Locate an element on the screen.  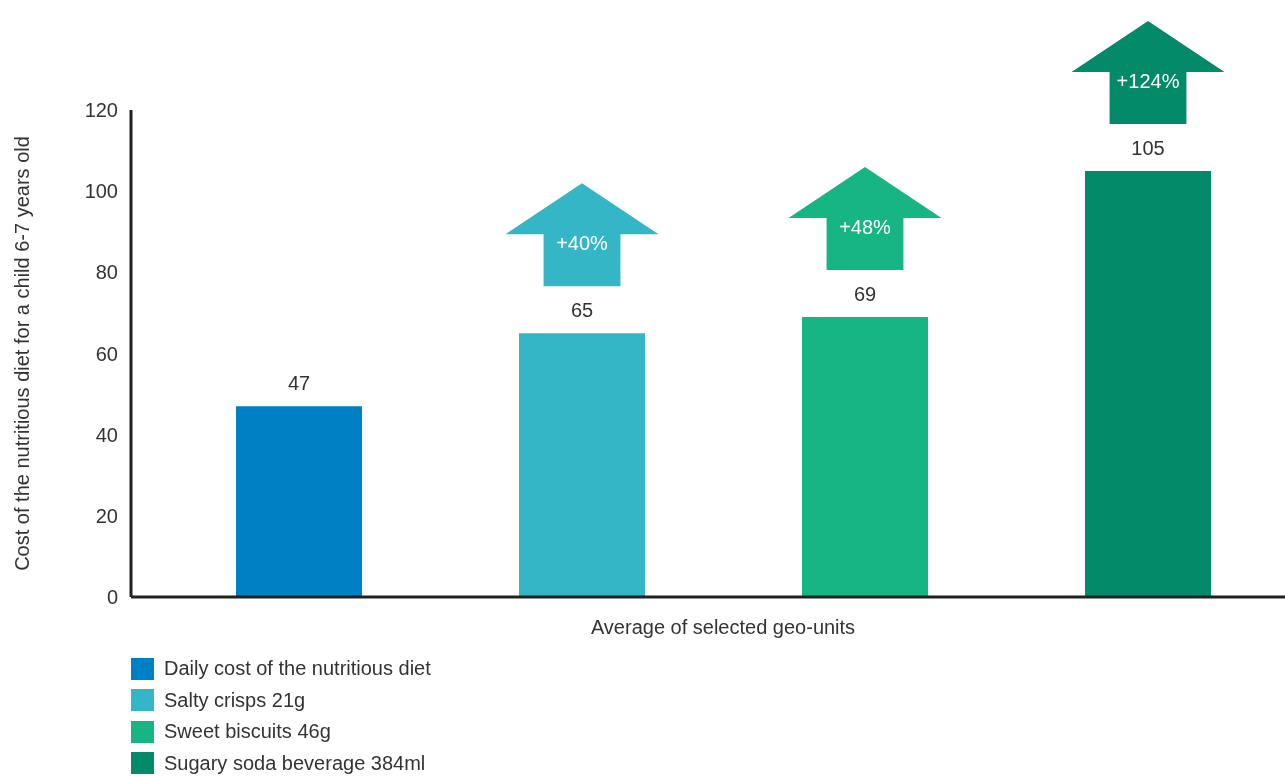
legend-label: Sweet biscuits 46g is located at coordinates (247, 732).